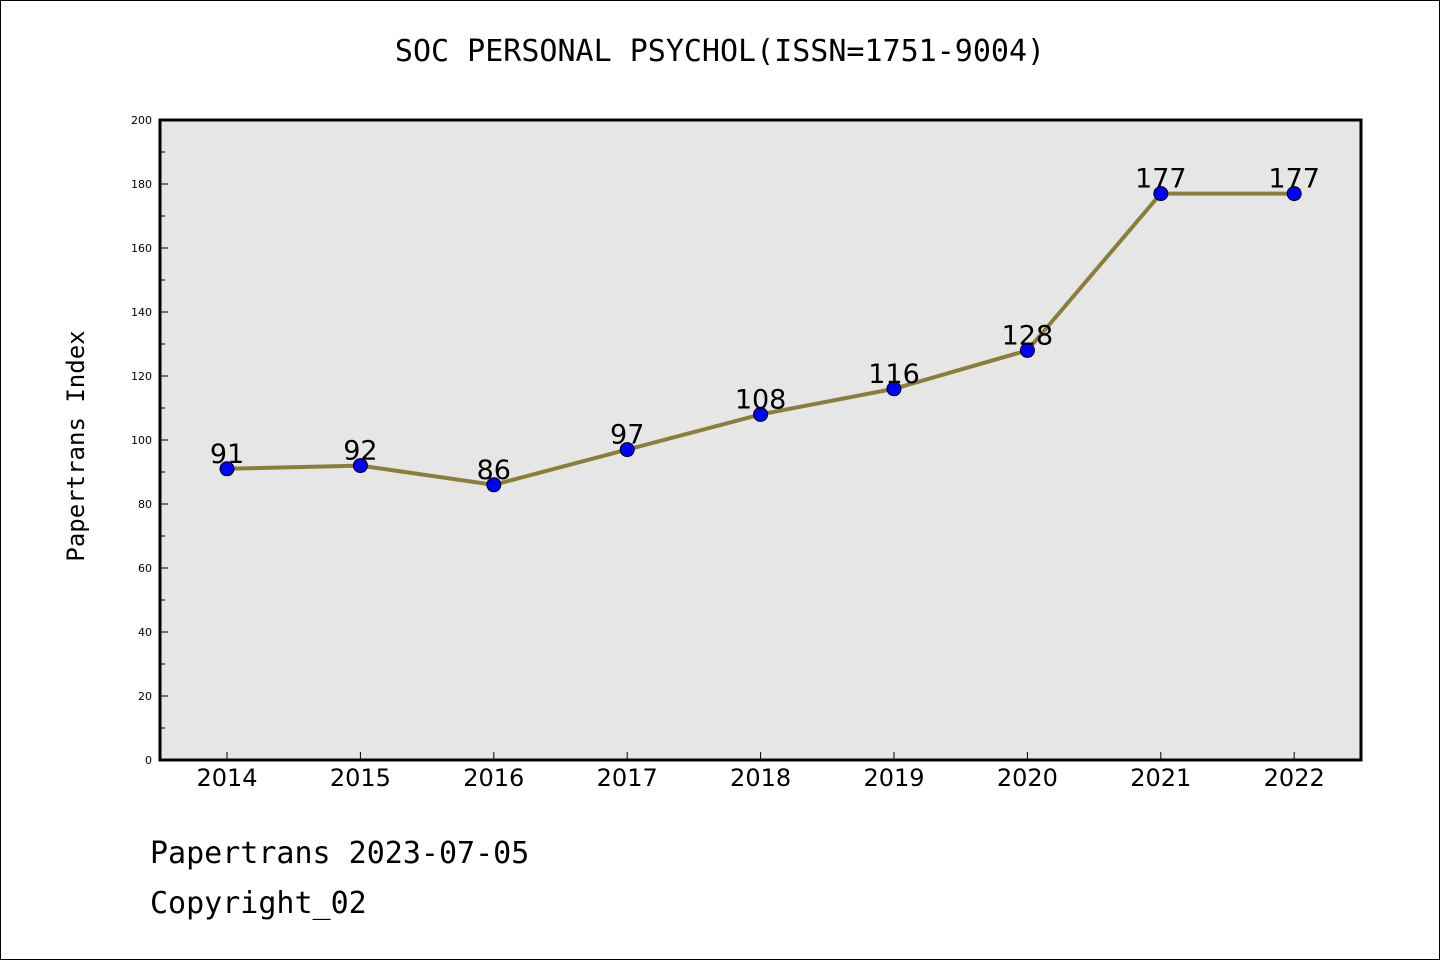 The width and height of the screenshot is (1440, 960). What do you see at coordinates (360, 451) in the screenshot?
I see `data-label: 92` at bounding box center [360, 451].